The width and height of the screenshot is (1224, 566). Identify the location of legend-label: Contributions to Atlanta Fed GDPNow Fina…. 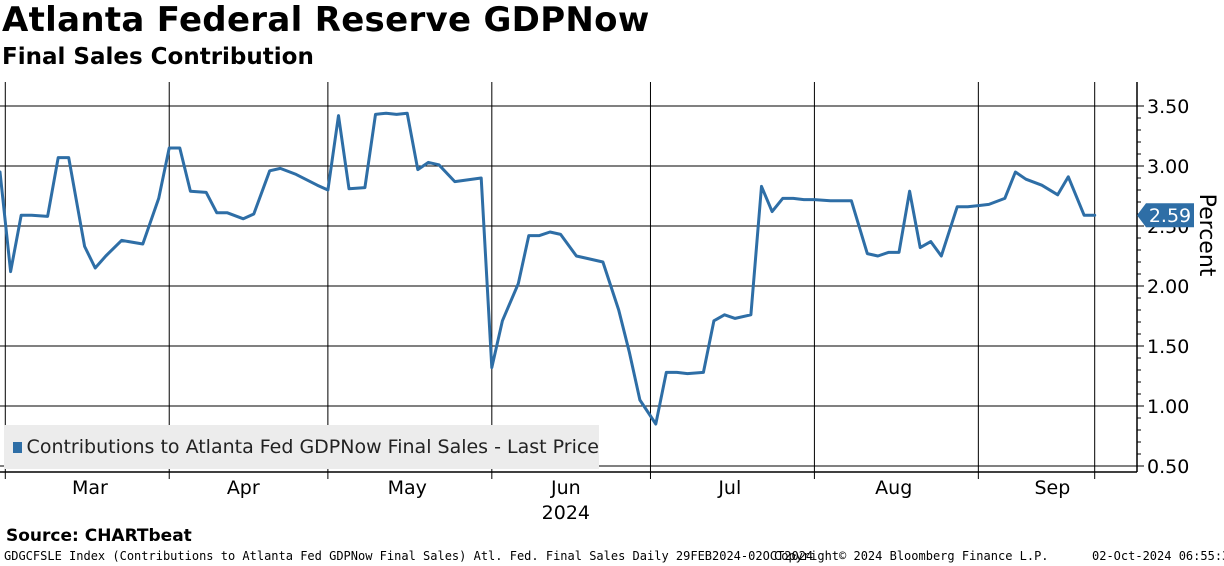
(312, 447).